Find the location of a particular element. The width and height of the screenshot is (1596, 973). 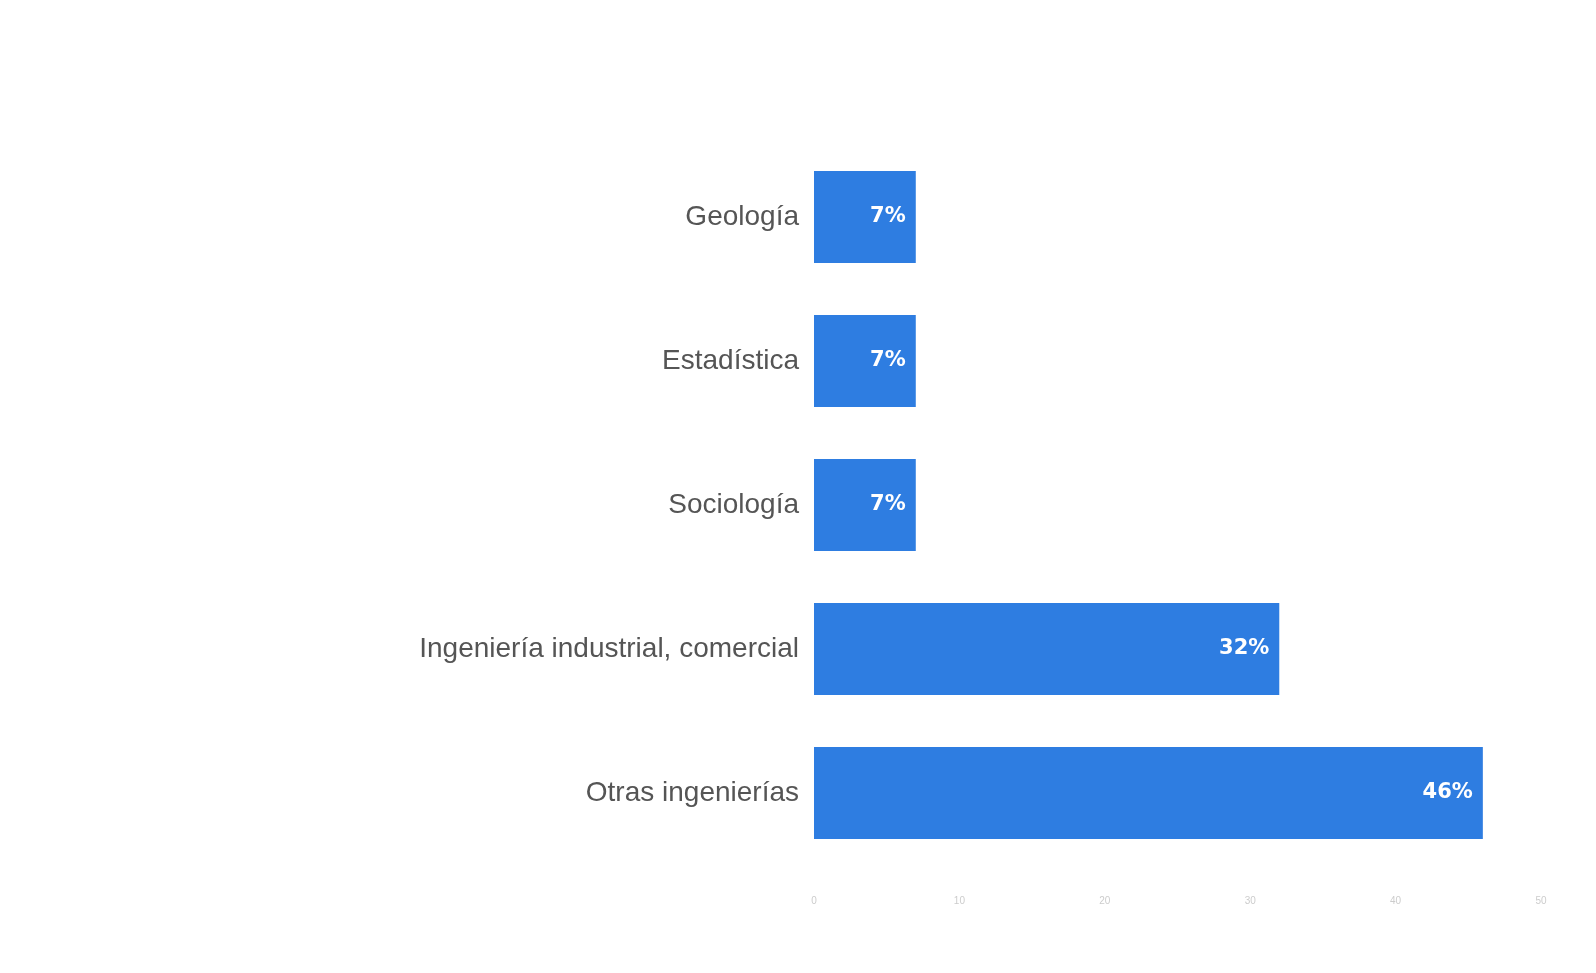

y-tick-label: Estadística is located at coordinates (731, 359).